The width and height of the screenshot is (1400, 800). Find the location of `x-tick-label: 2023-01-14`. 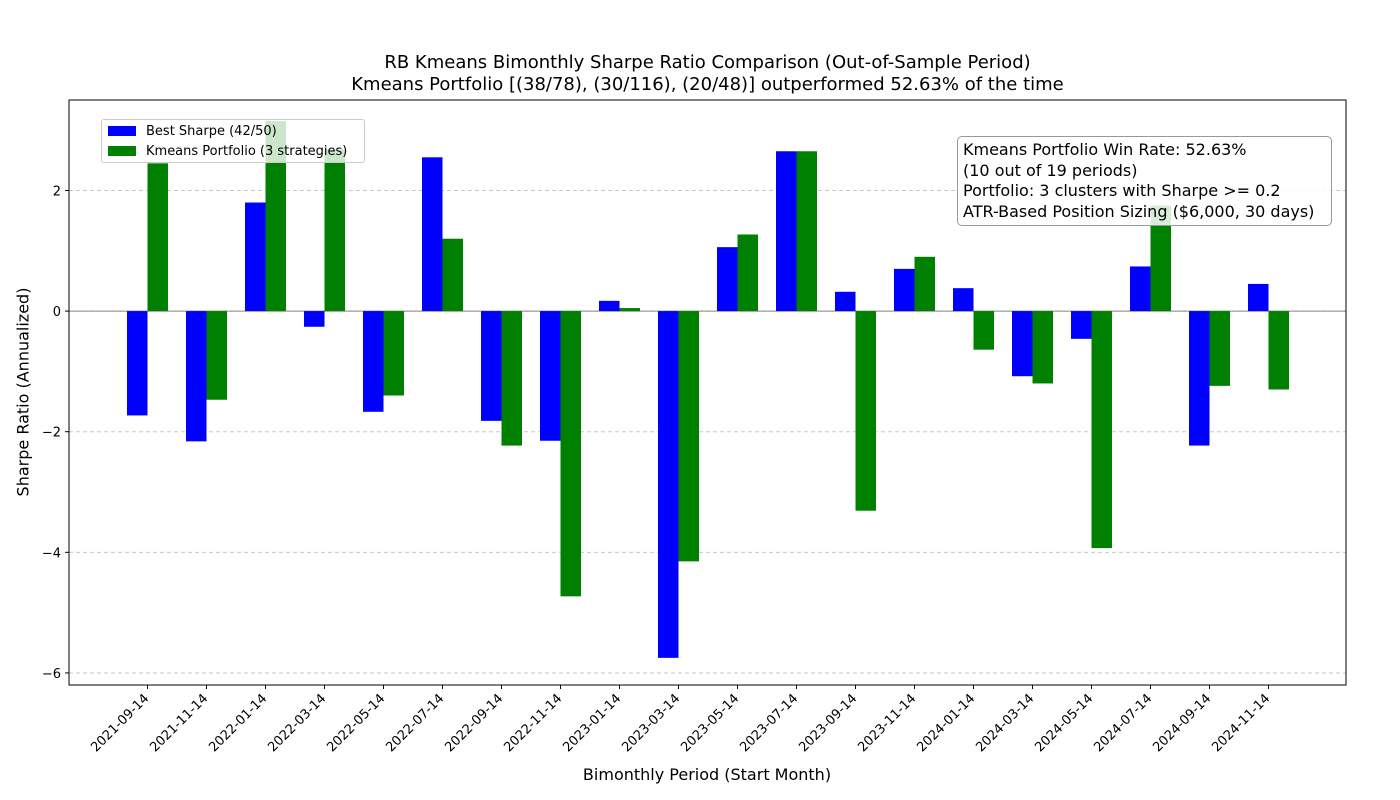

x-tick-label: 2023-01-14 is located at coordinates (592, 723).